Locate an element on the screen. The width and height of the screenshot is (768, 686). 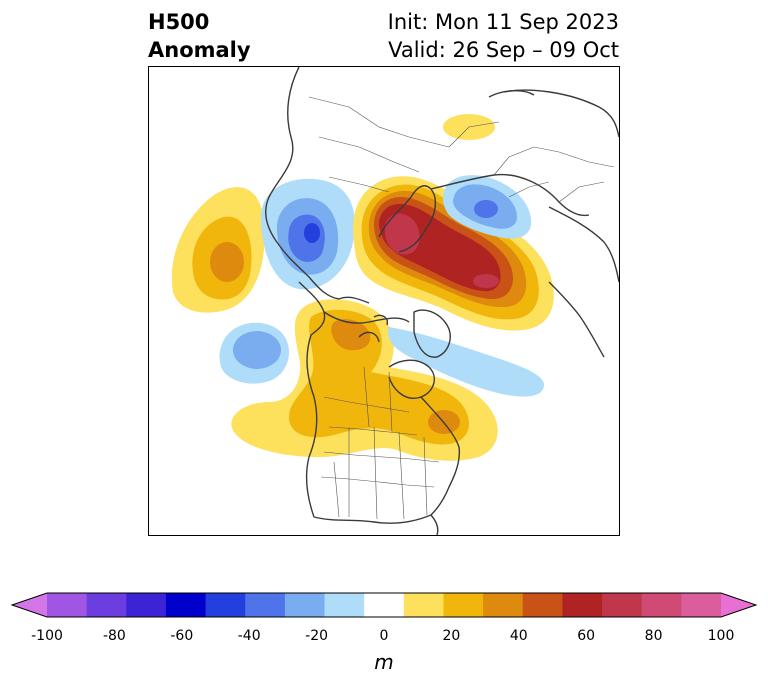
colorbar-unit: m is located at coordinates (384, 662).